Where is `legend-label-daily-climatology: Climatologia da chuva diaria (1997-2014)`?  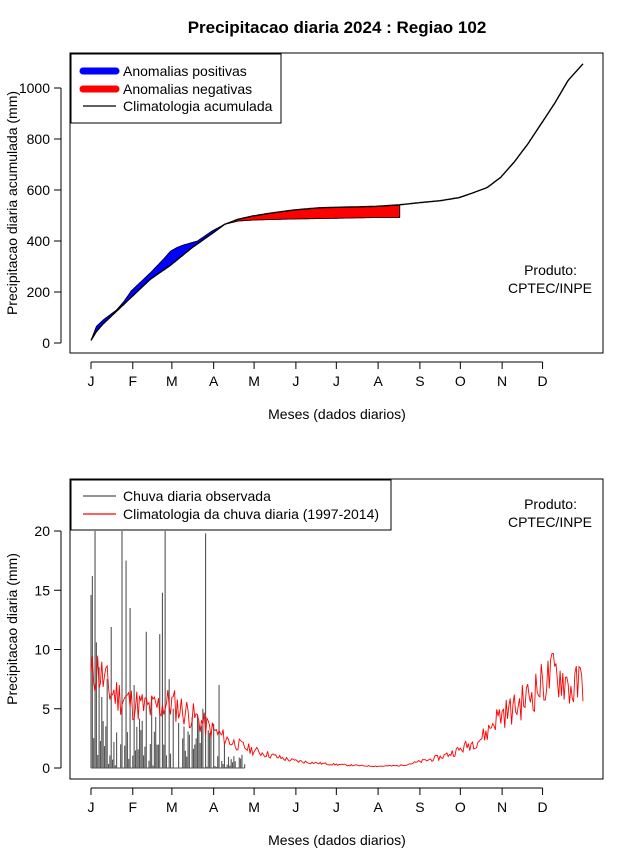 legend-label-daily-climatology: Climatologia da chuva diaria (1997-2014) is located at coordinates (251, 514).